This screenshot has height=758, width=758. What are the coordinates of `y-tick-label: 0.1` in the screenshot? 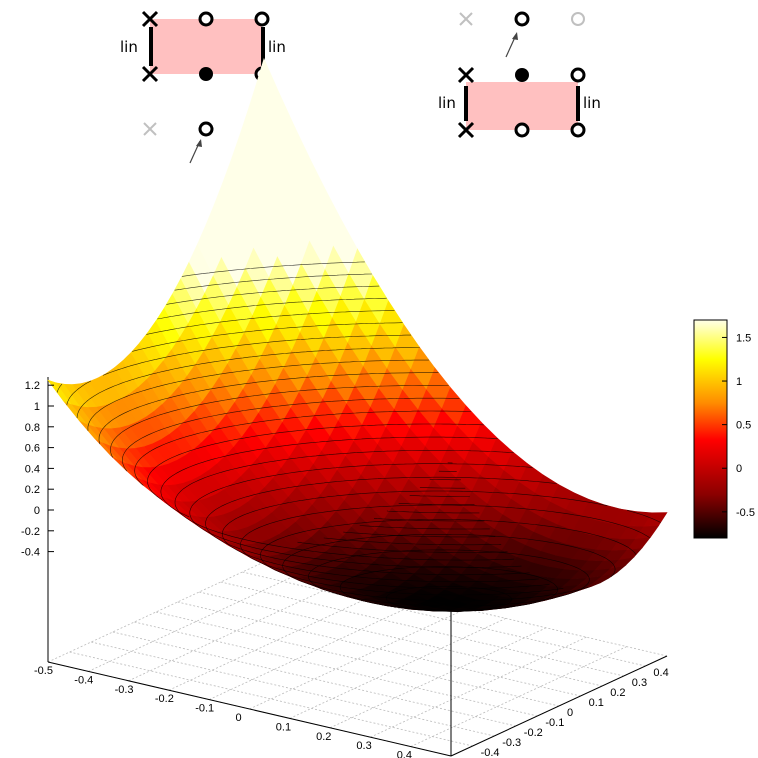 It's located at (596, 703).